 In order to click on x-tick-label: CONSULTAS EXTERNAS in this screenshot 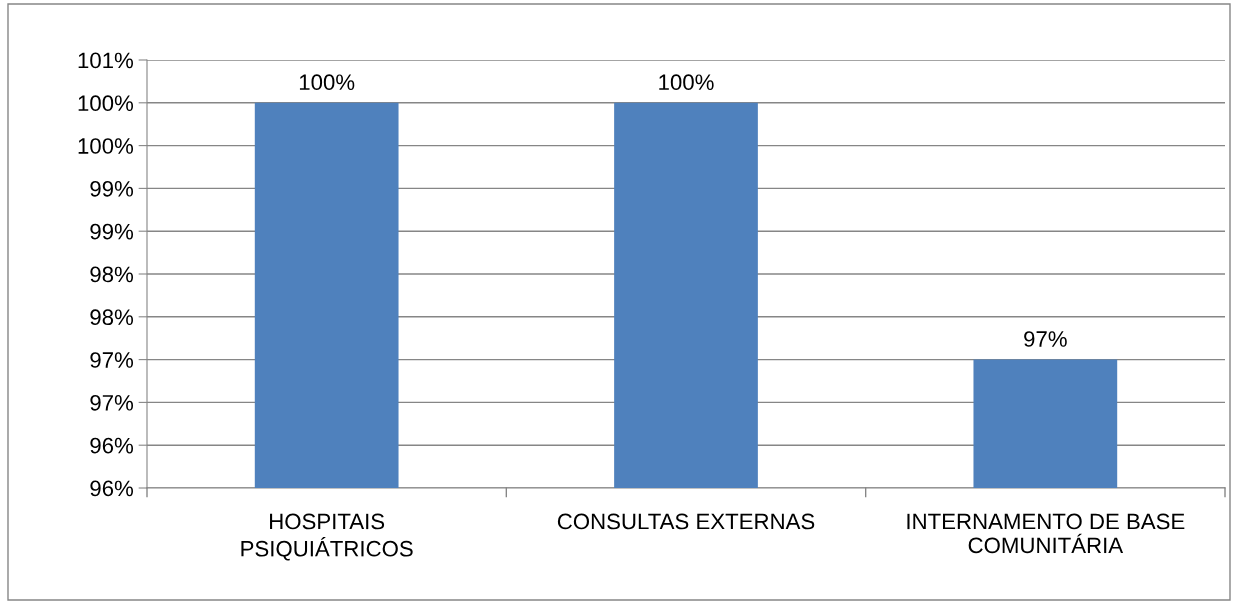, I will do `click(686, 521)`.